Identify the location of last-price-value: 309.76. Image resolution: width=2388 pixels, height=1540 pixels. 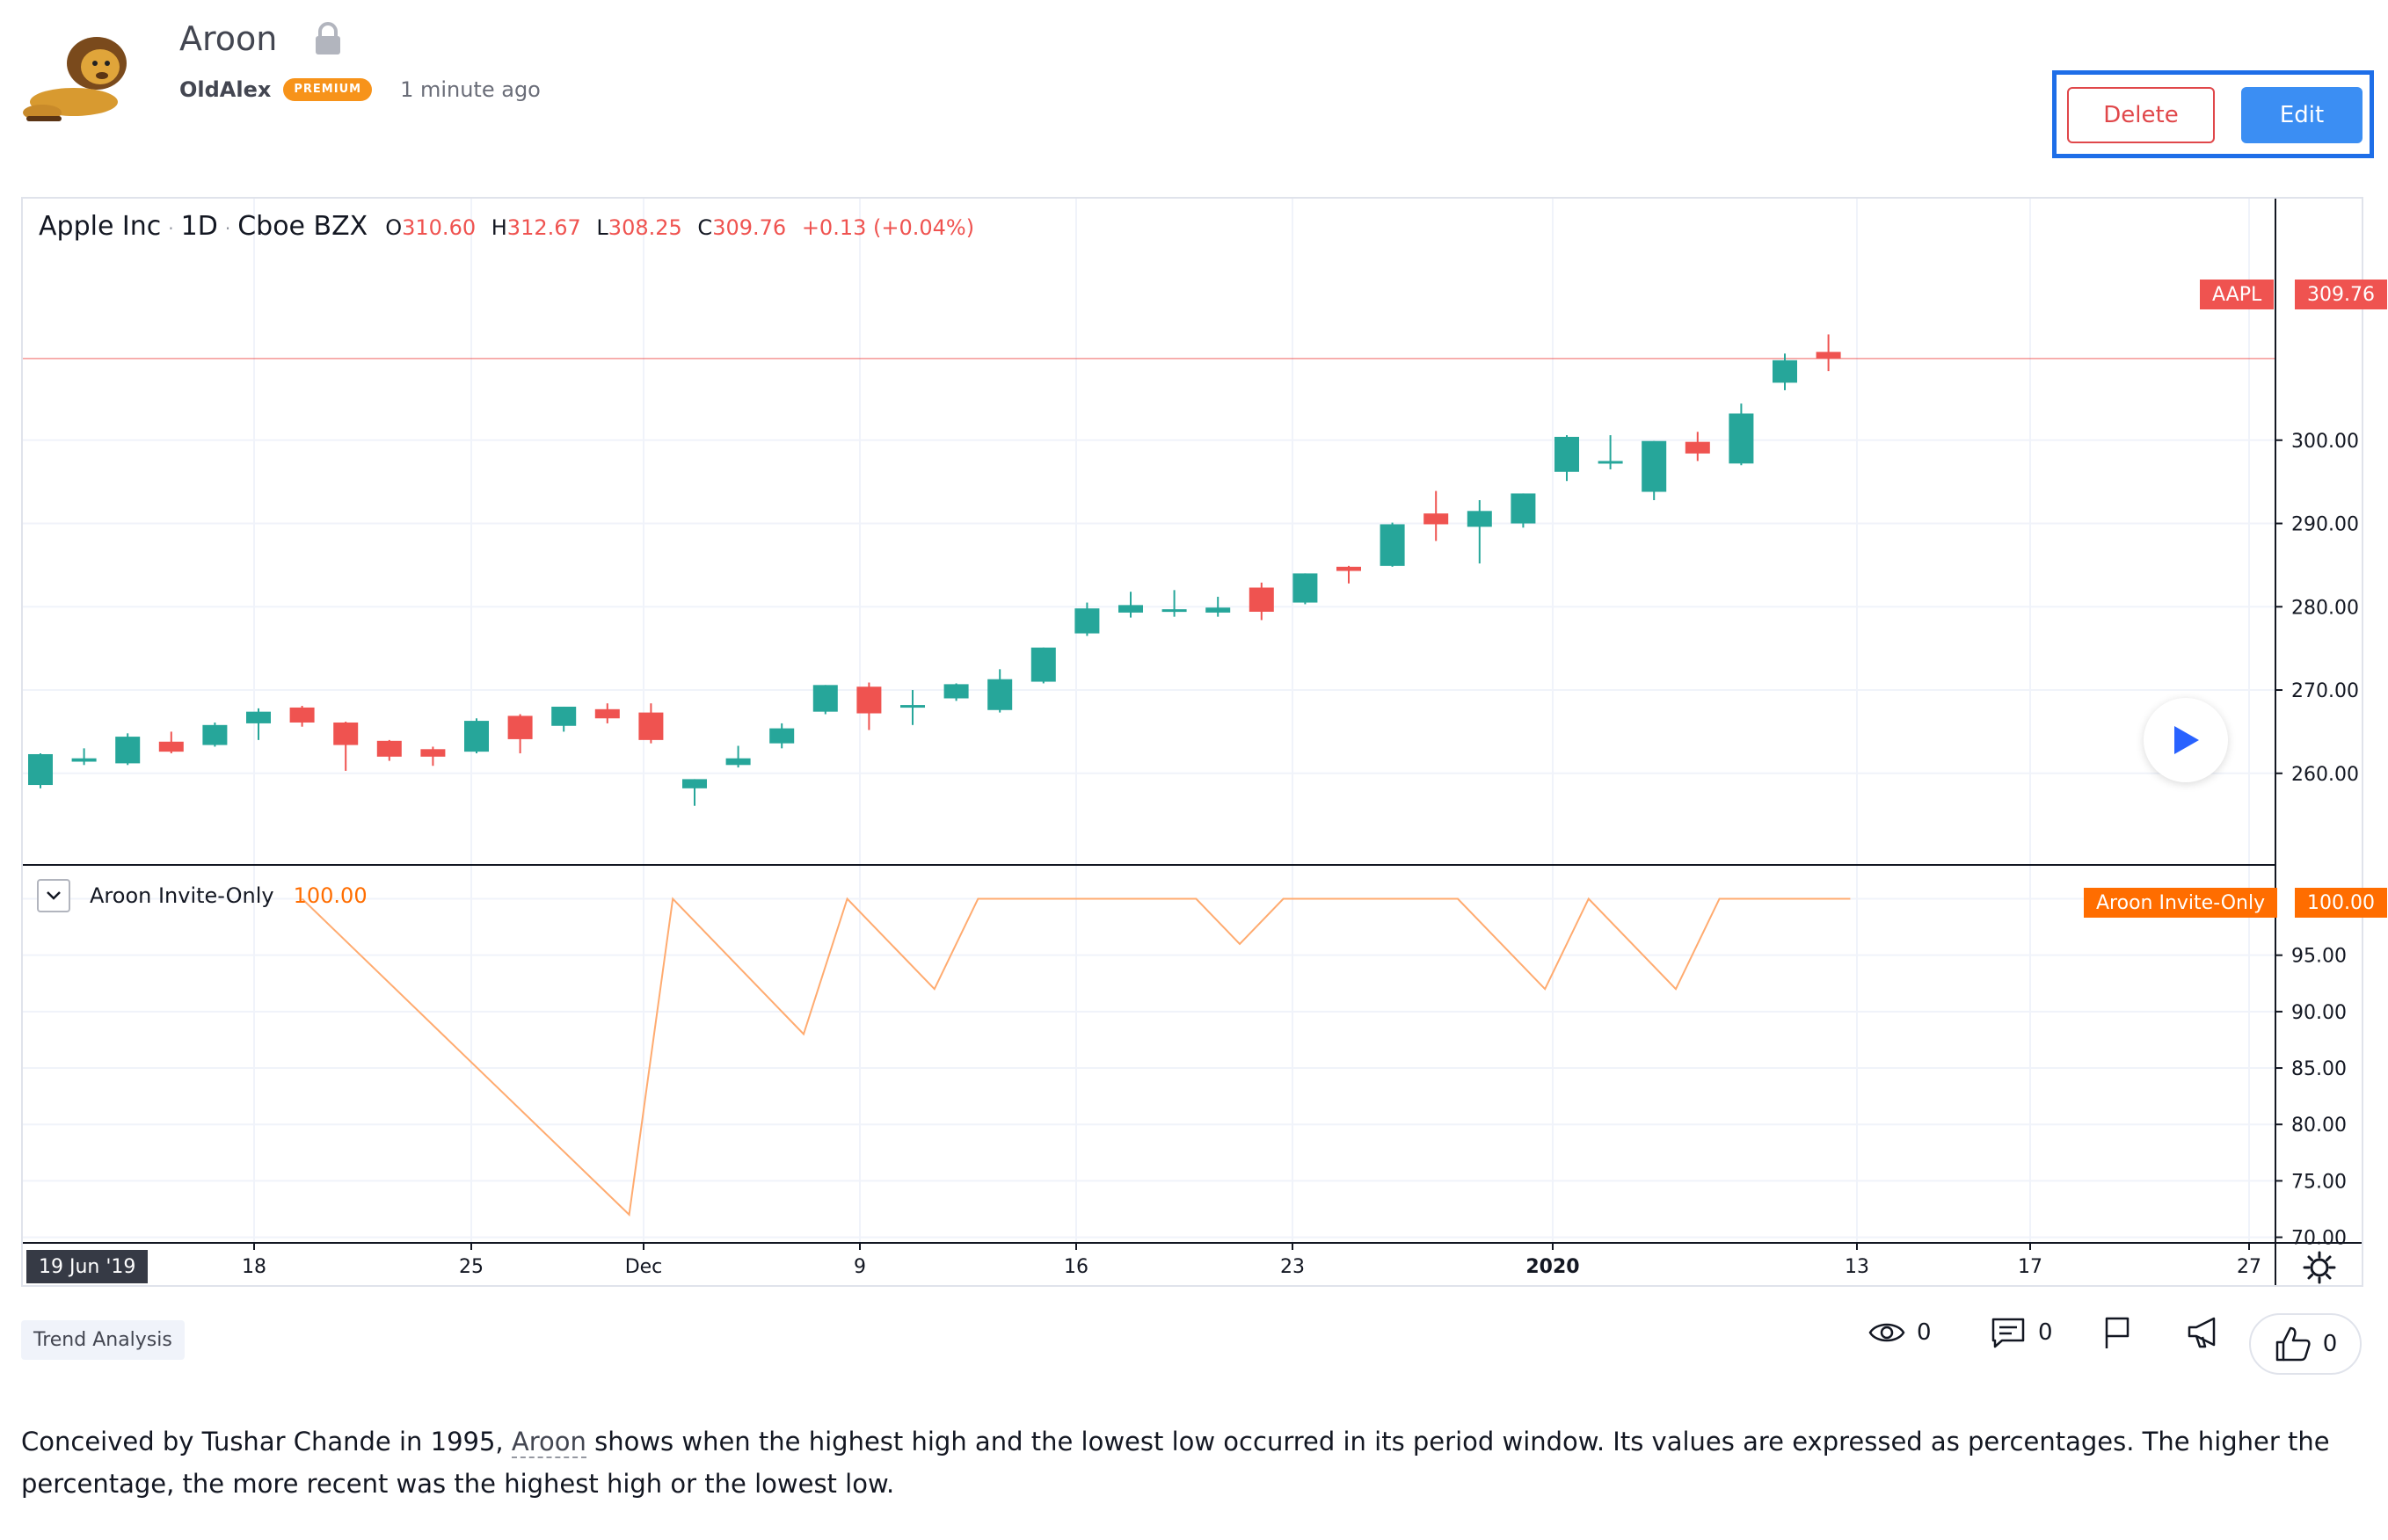
(2341, 294).